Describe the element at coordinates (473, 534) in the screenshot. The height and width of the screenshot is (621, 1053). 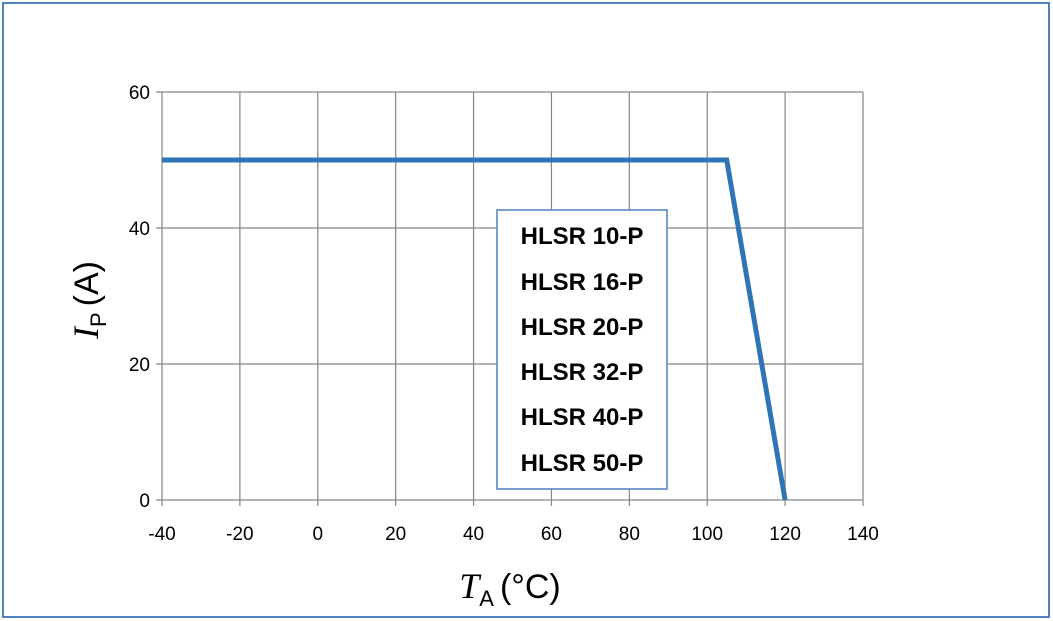
I see `x-tick-label: 40` at that location.